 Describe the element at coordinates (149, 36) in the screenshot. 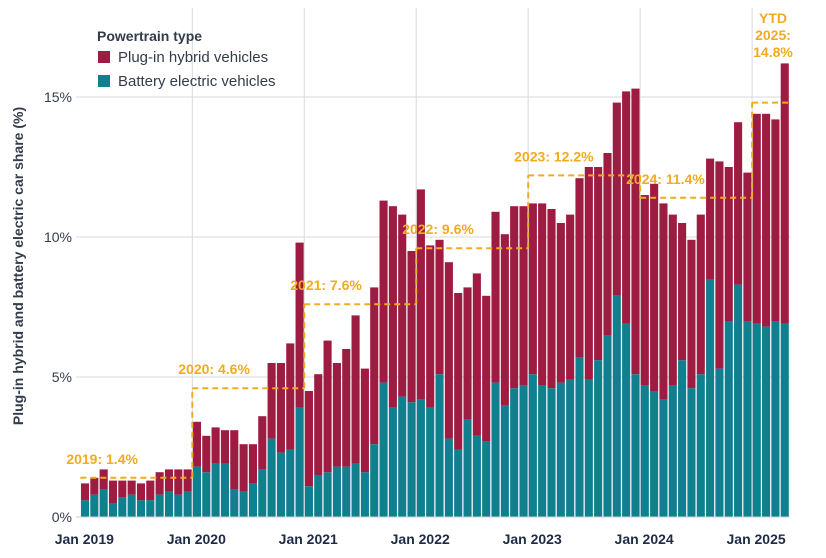

I see `legend-title: Powertrain type` at that location.